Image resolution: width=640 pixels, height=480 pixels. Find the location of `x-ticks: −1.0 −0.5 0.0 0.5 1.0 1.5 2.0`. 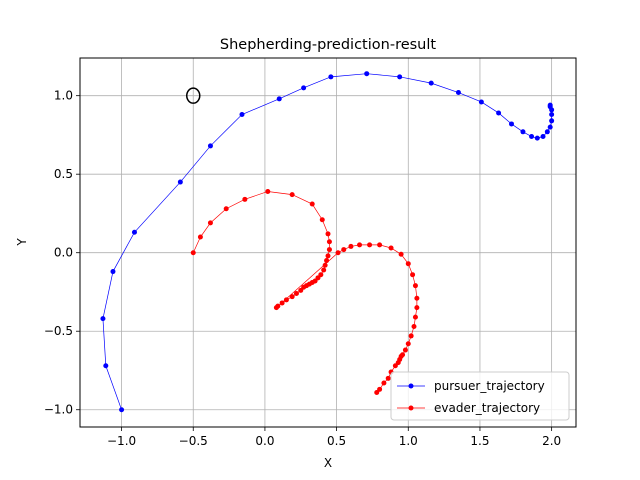

x-ticks: −1.0 −0.5 0.0 0.5 1.0 1.5 2.0 is located at coordinates (334, 437).